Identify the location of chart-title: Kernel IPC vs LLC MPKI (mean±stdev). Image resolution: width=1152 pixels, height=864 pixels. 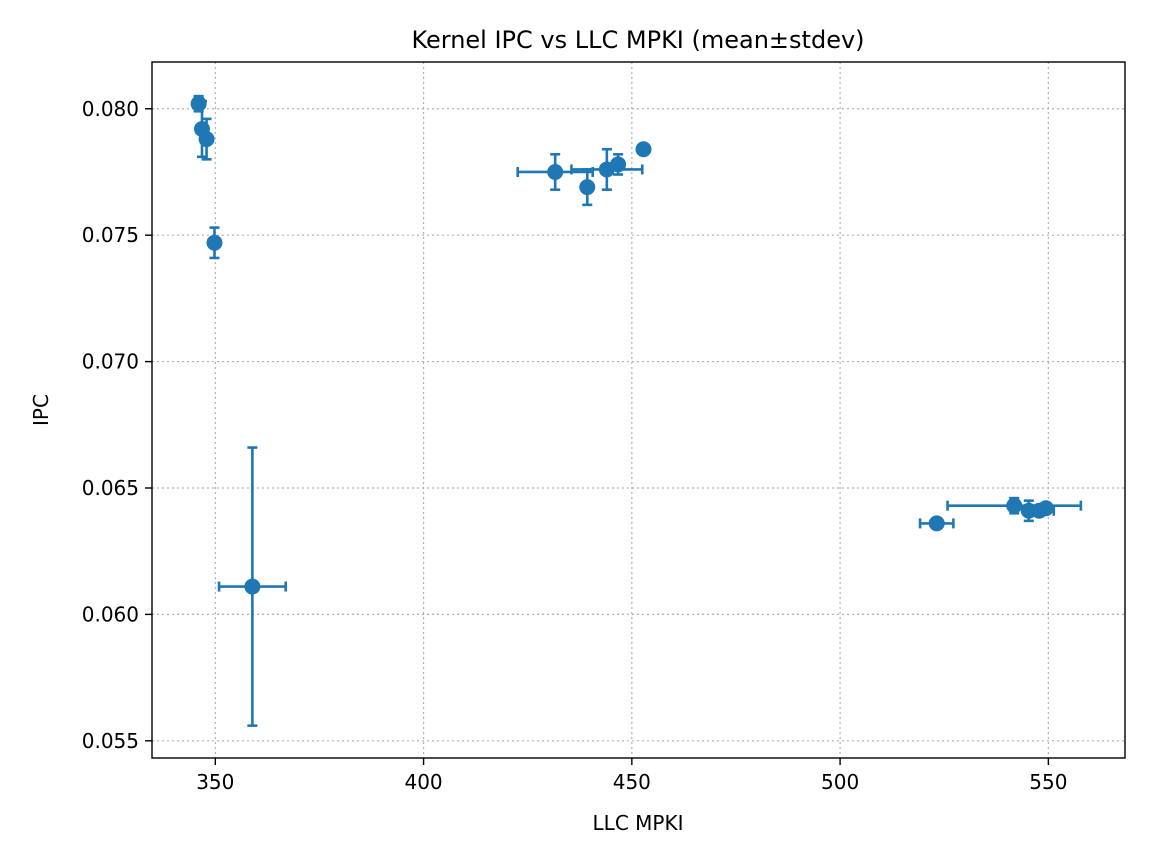
(637, 40).